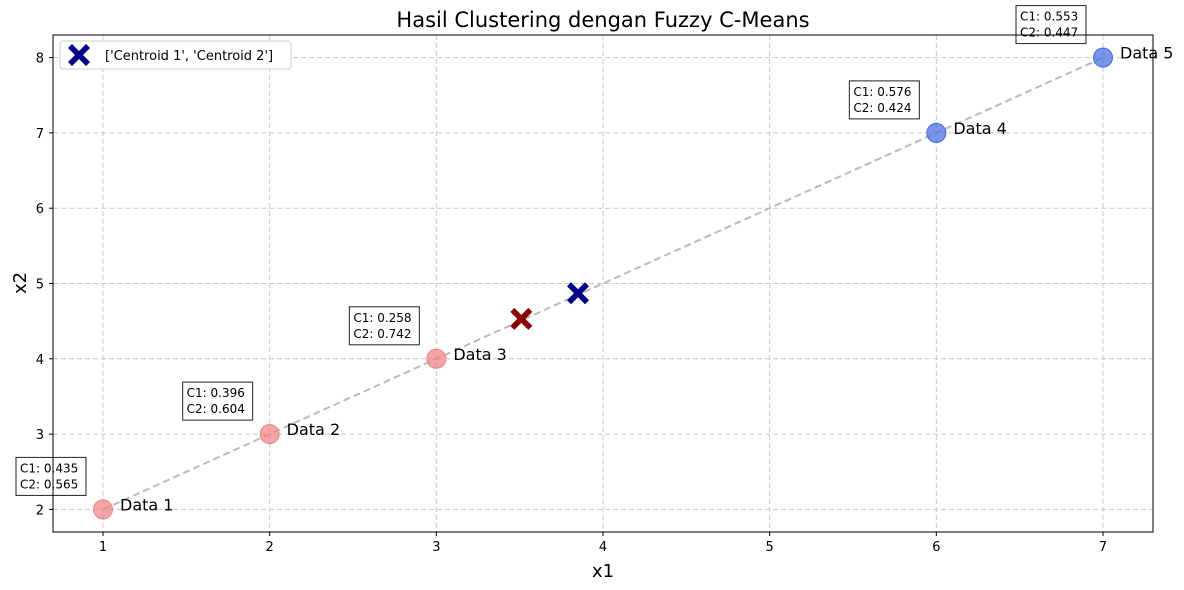  Describe the element at coordinates (603, 547) in the screenshot. I see `x-tick-label: 4` at that location.